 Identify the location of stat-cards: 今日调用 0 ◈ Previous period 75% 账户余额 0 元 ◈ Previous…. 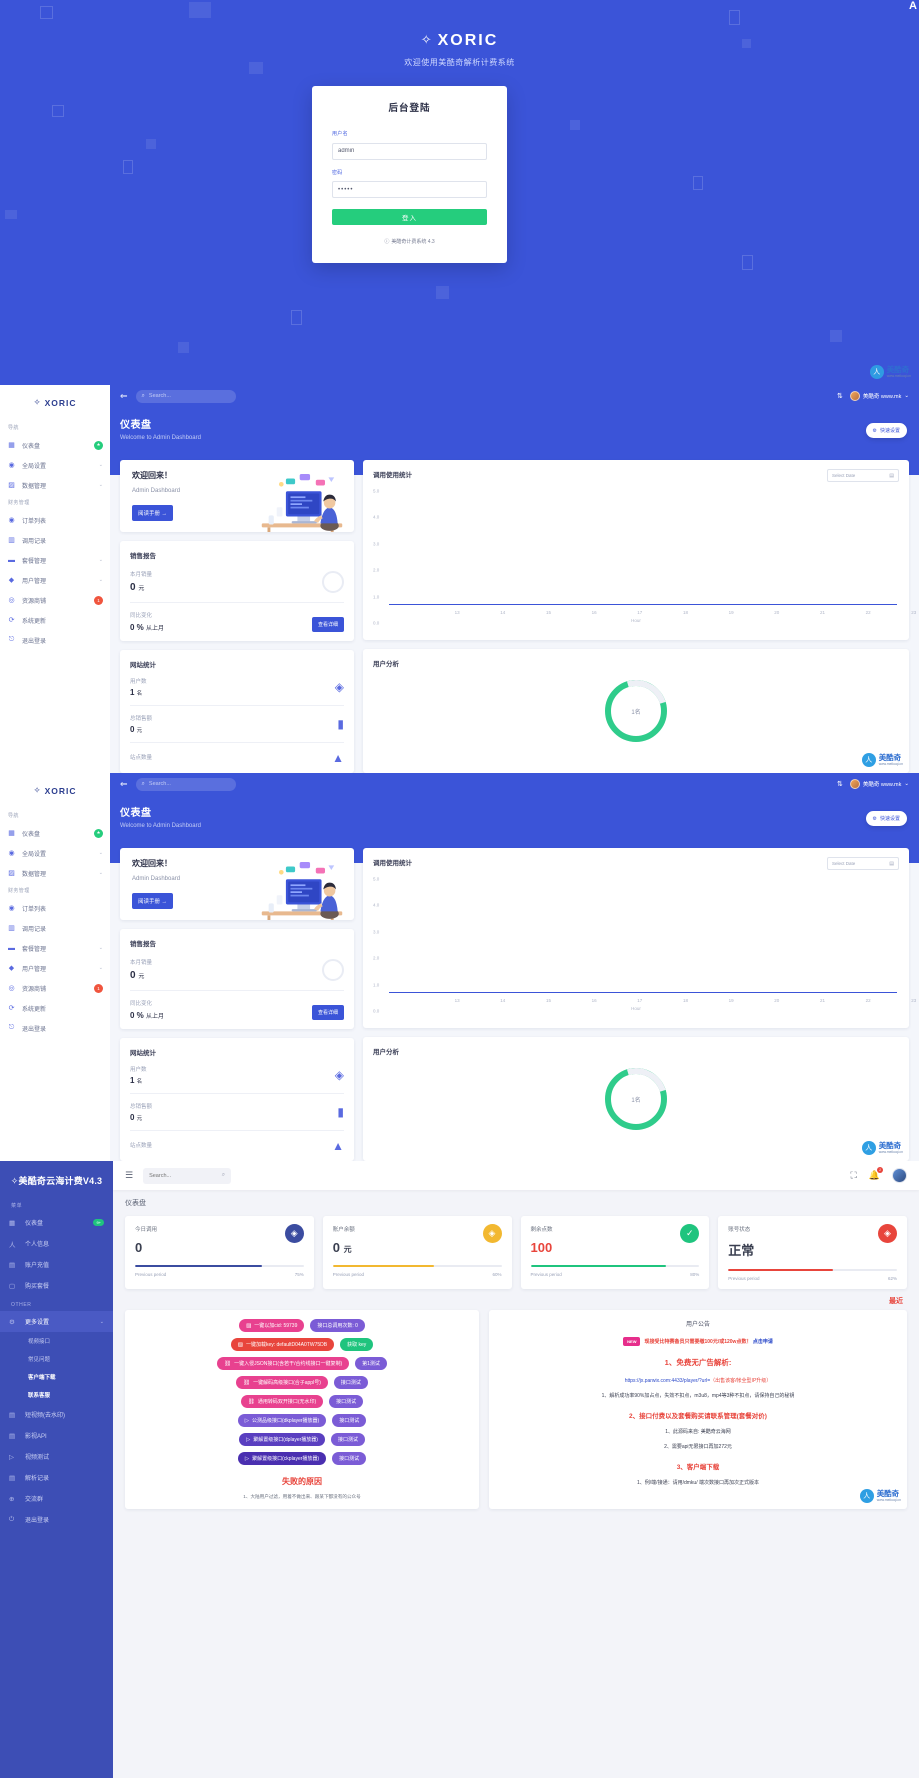
(516, 1252).